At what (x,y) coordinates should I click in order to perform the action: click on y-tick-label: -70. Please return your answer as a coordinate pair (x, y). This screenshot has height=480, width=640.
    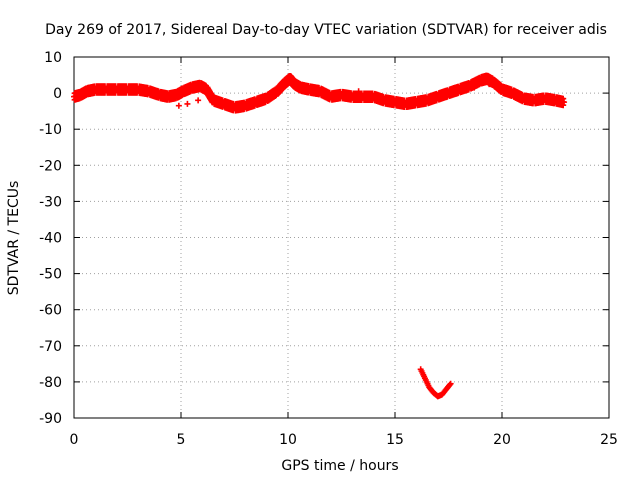
    Looking at the image, I should click on (50, 347).